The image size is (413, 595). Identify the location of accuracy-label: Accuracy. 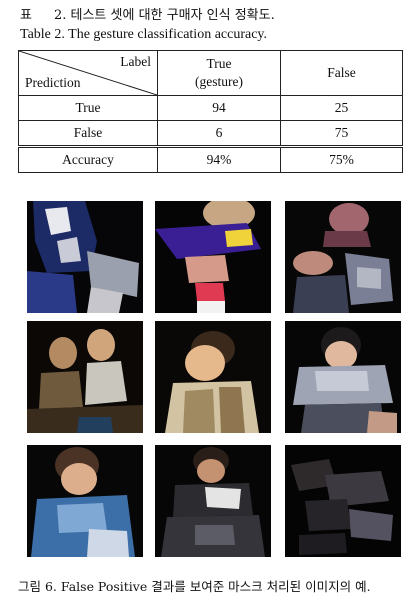
(88, 160).